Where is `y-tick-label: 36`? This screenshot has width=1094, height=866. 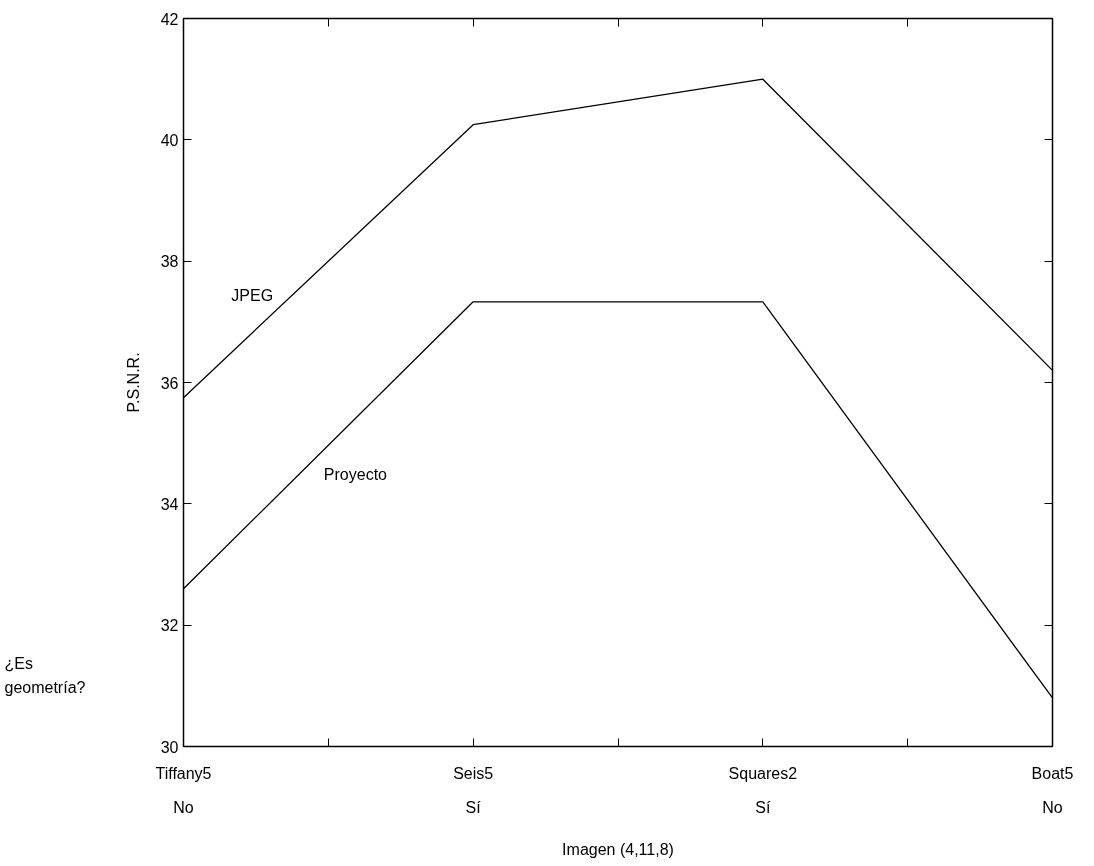
y-tick-label: 36 is located at coordinates (169, 383).